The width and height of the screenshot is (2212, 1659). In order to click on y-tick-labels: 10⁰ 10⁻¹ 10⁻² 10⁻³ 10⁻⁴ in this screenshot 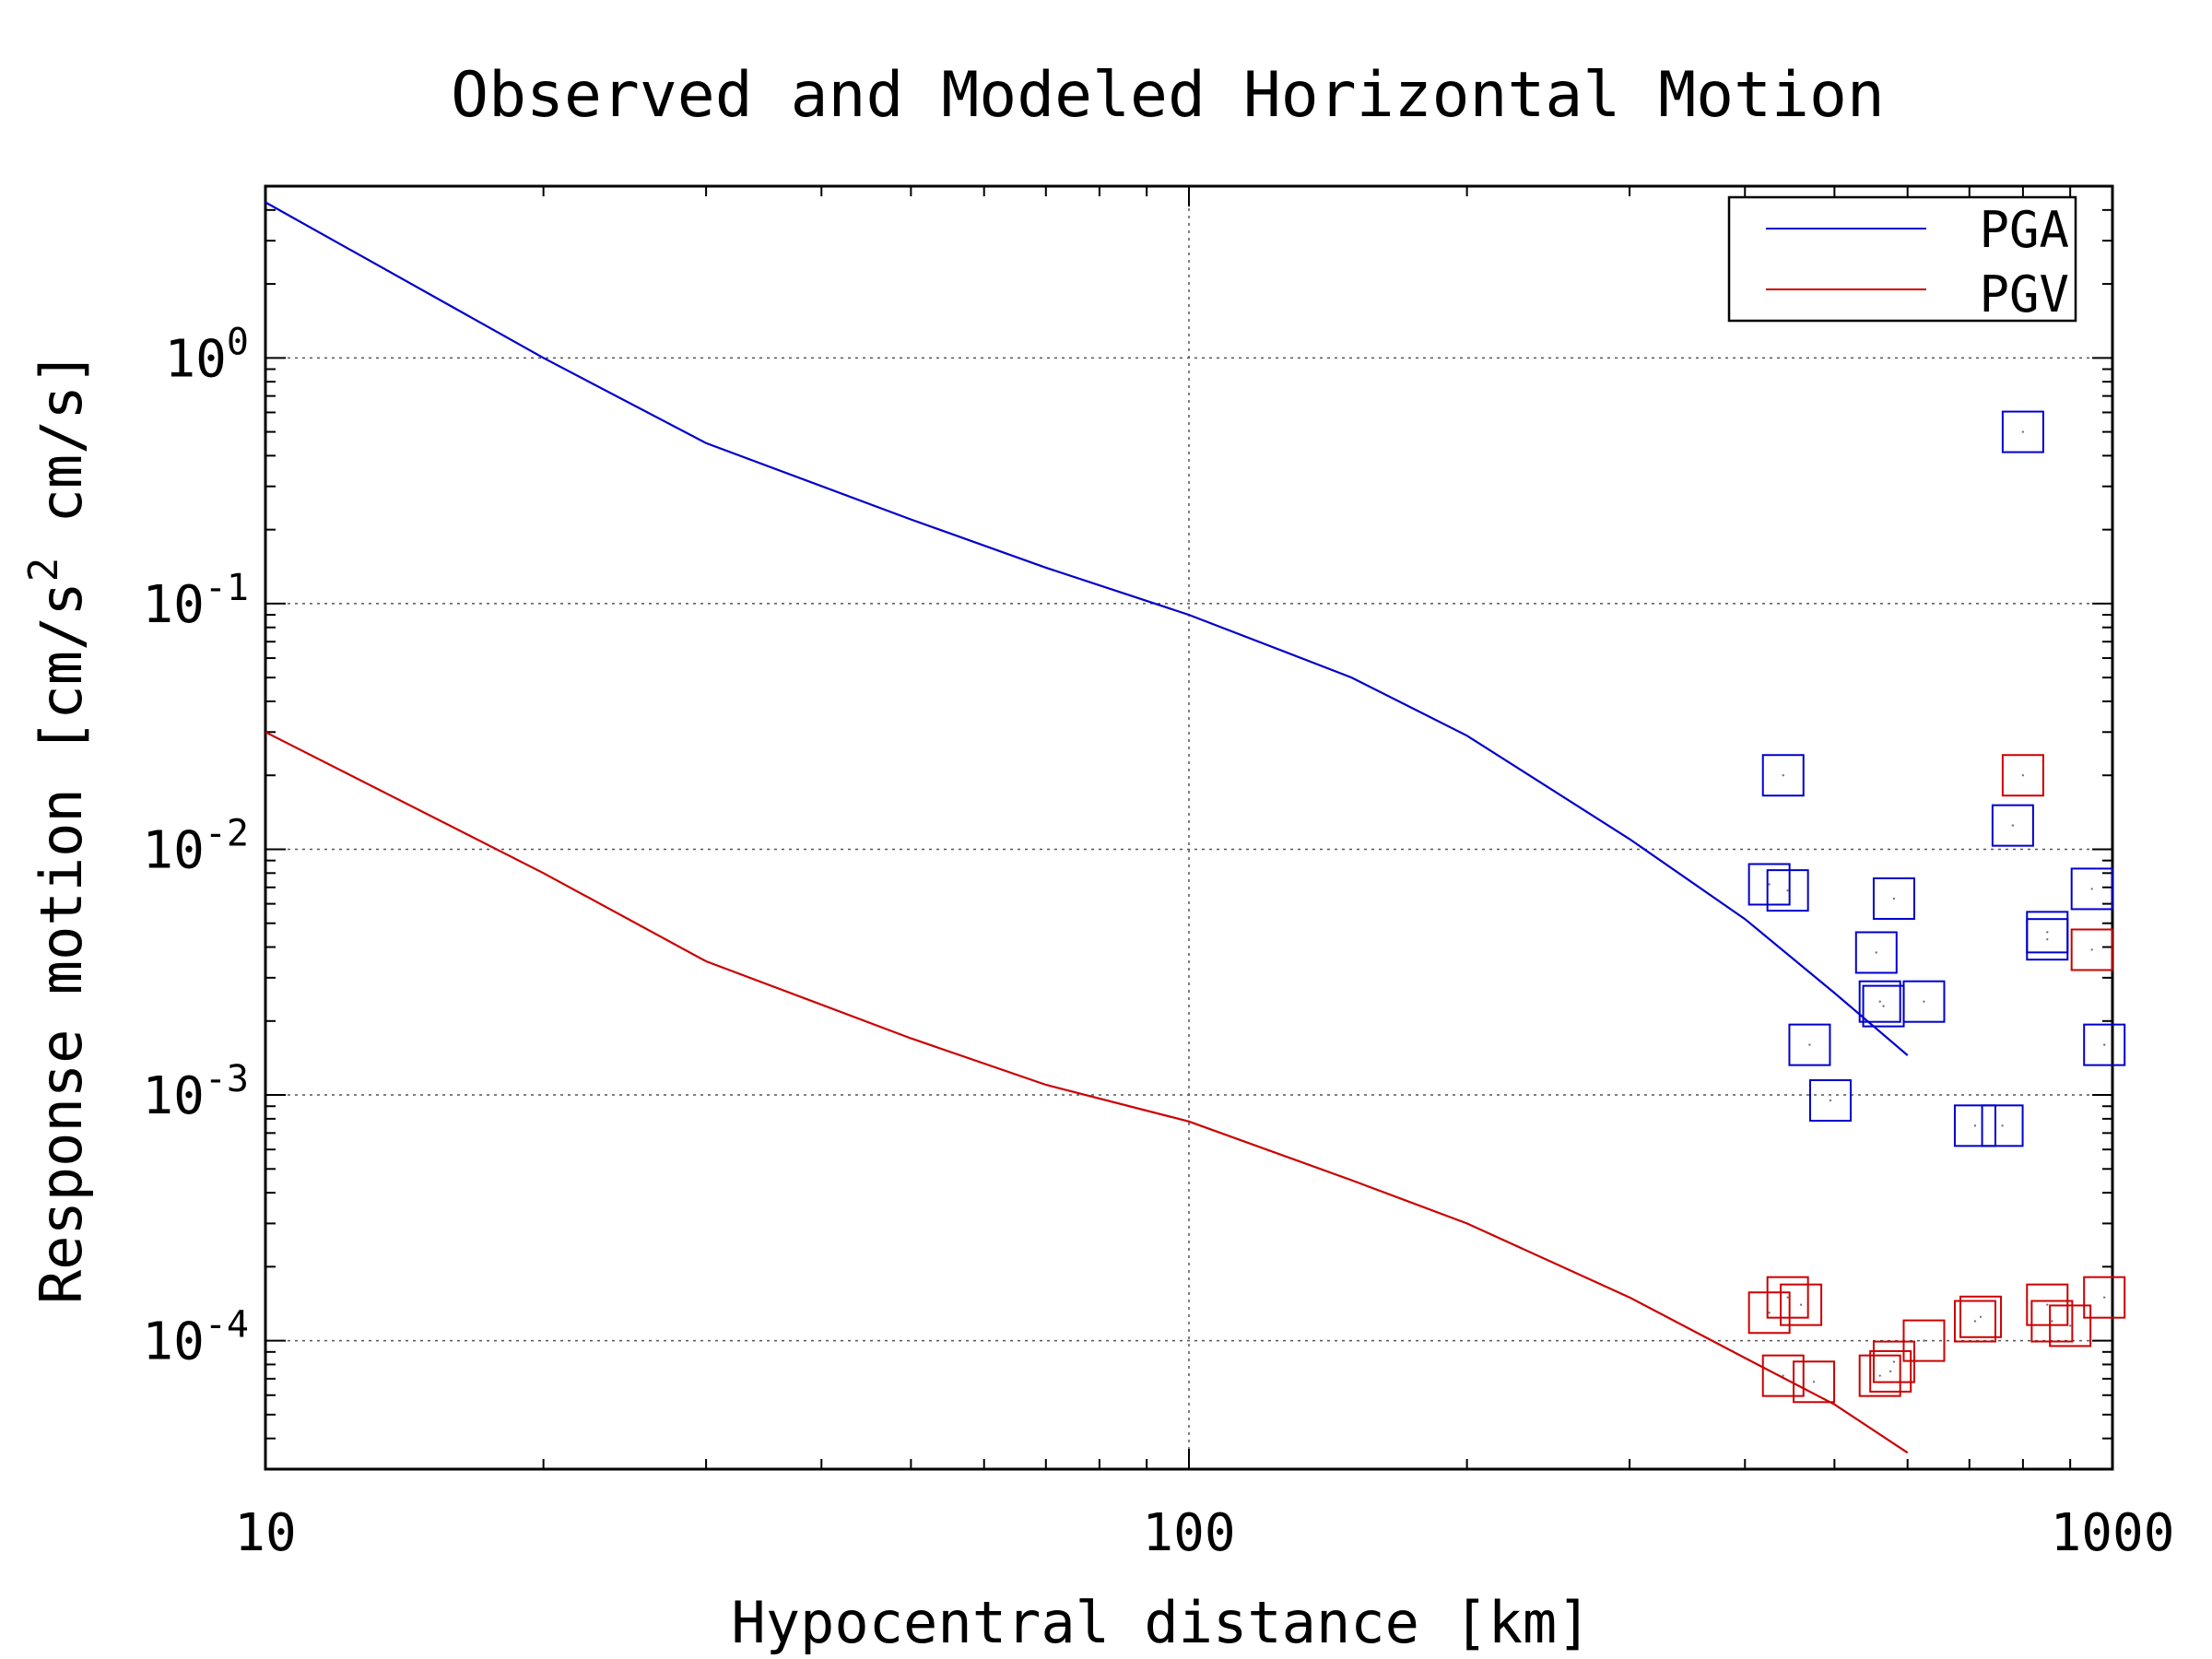, I will do `click(195, 846)`.